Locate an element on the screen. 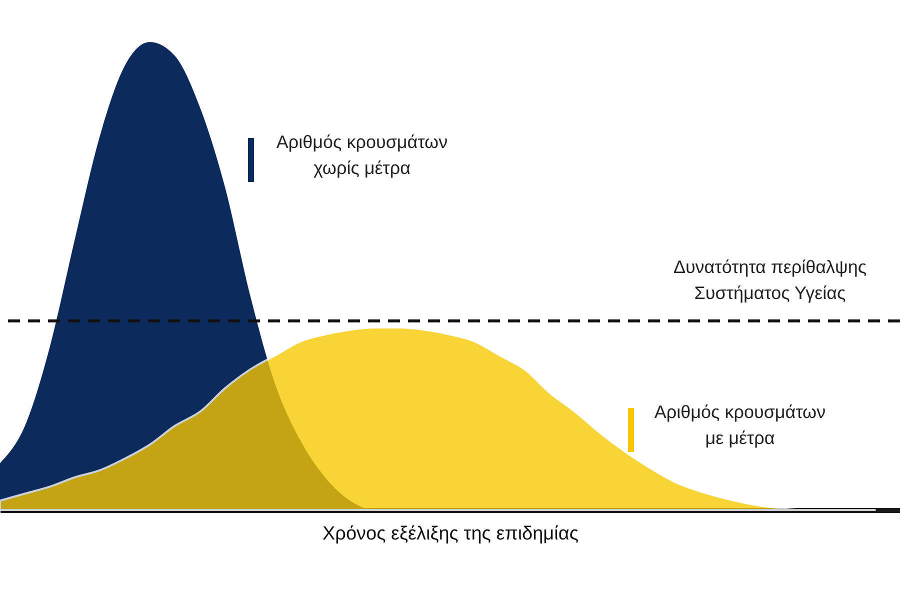  text: Αριθμός κρουσμάτων χωρίς μέτρα is located at coordinates (362, 155).